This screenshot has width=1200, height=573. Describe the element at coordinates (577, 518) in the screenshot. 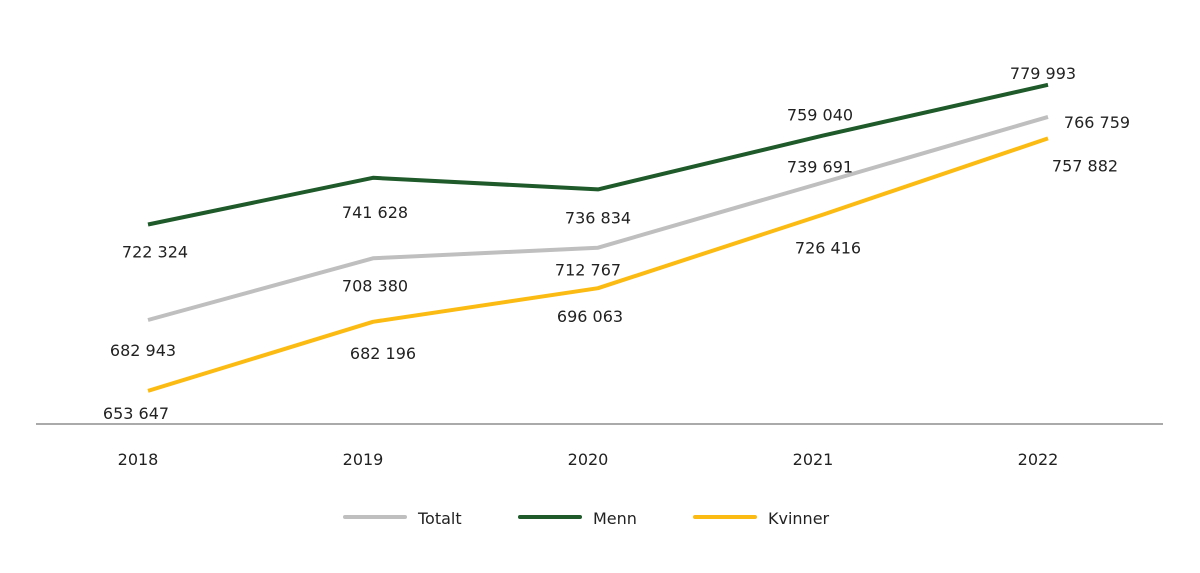

I see `legend-item-menn: Menn` at that location.